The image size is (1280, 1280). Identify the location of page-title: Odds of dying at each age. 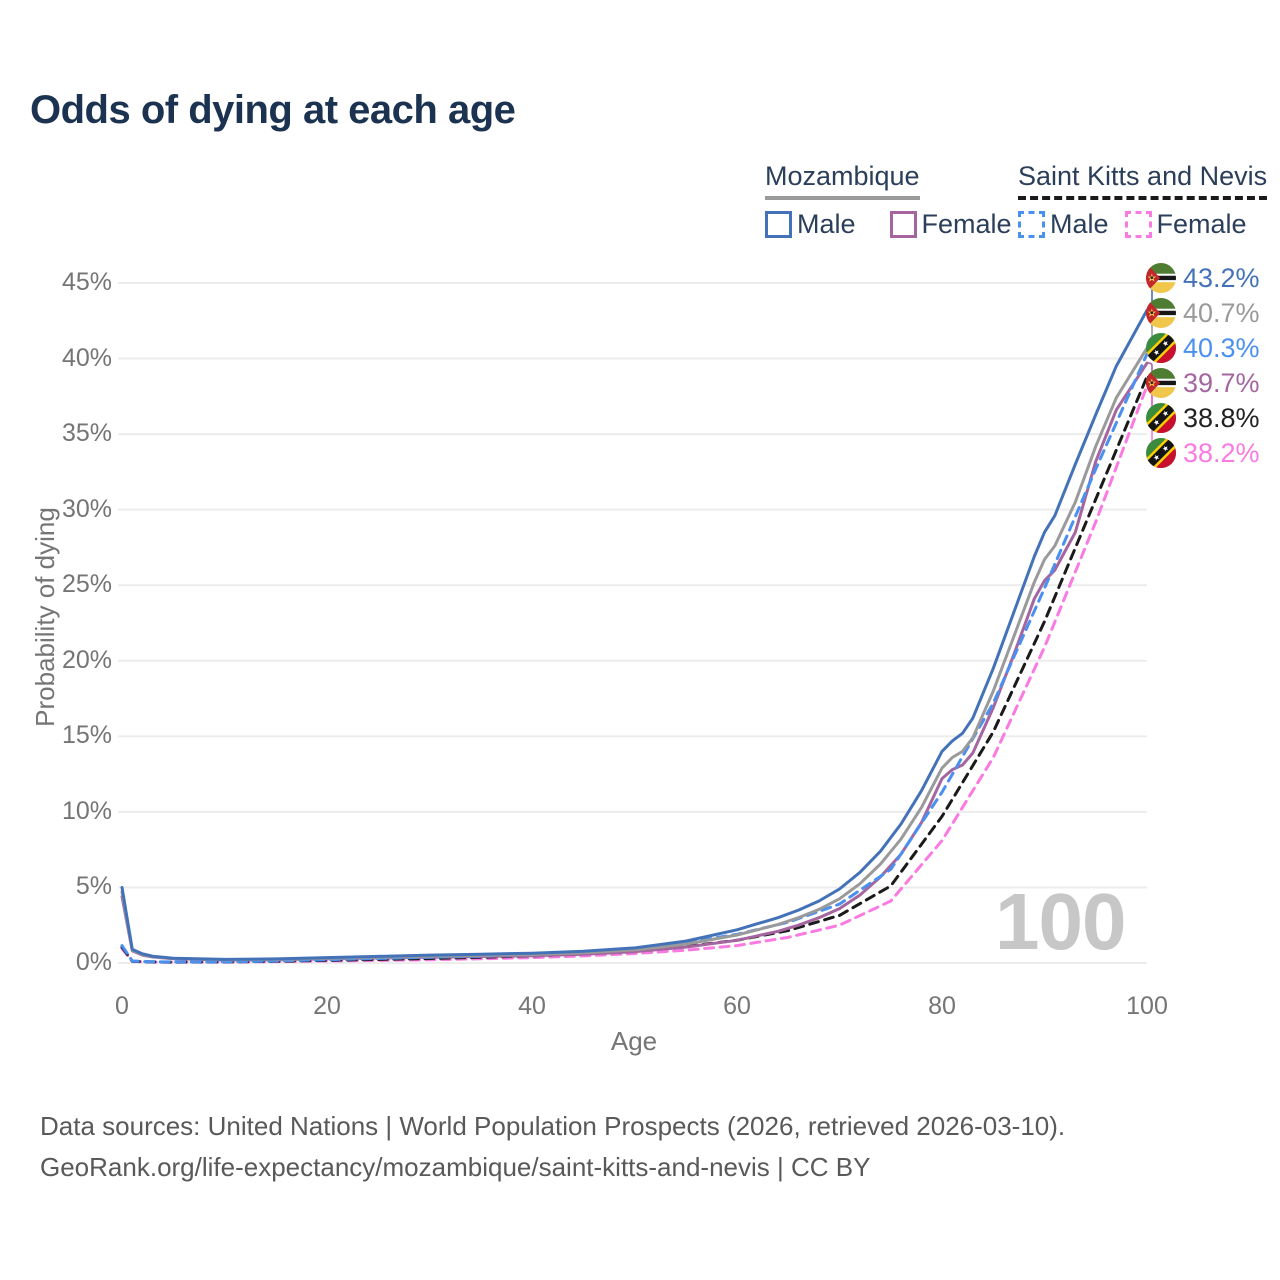
(273, 110).